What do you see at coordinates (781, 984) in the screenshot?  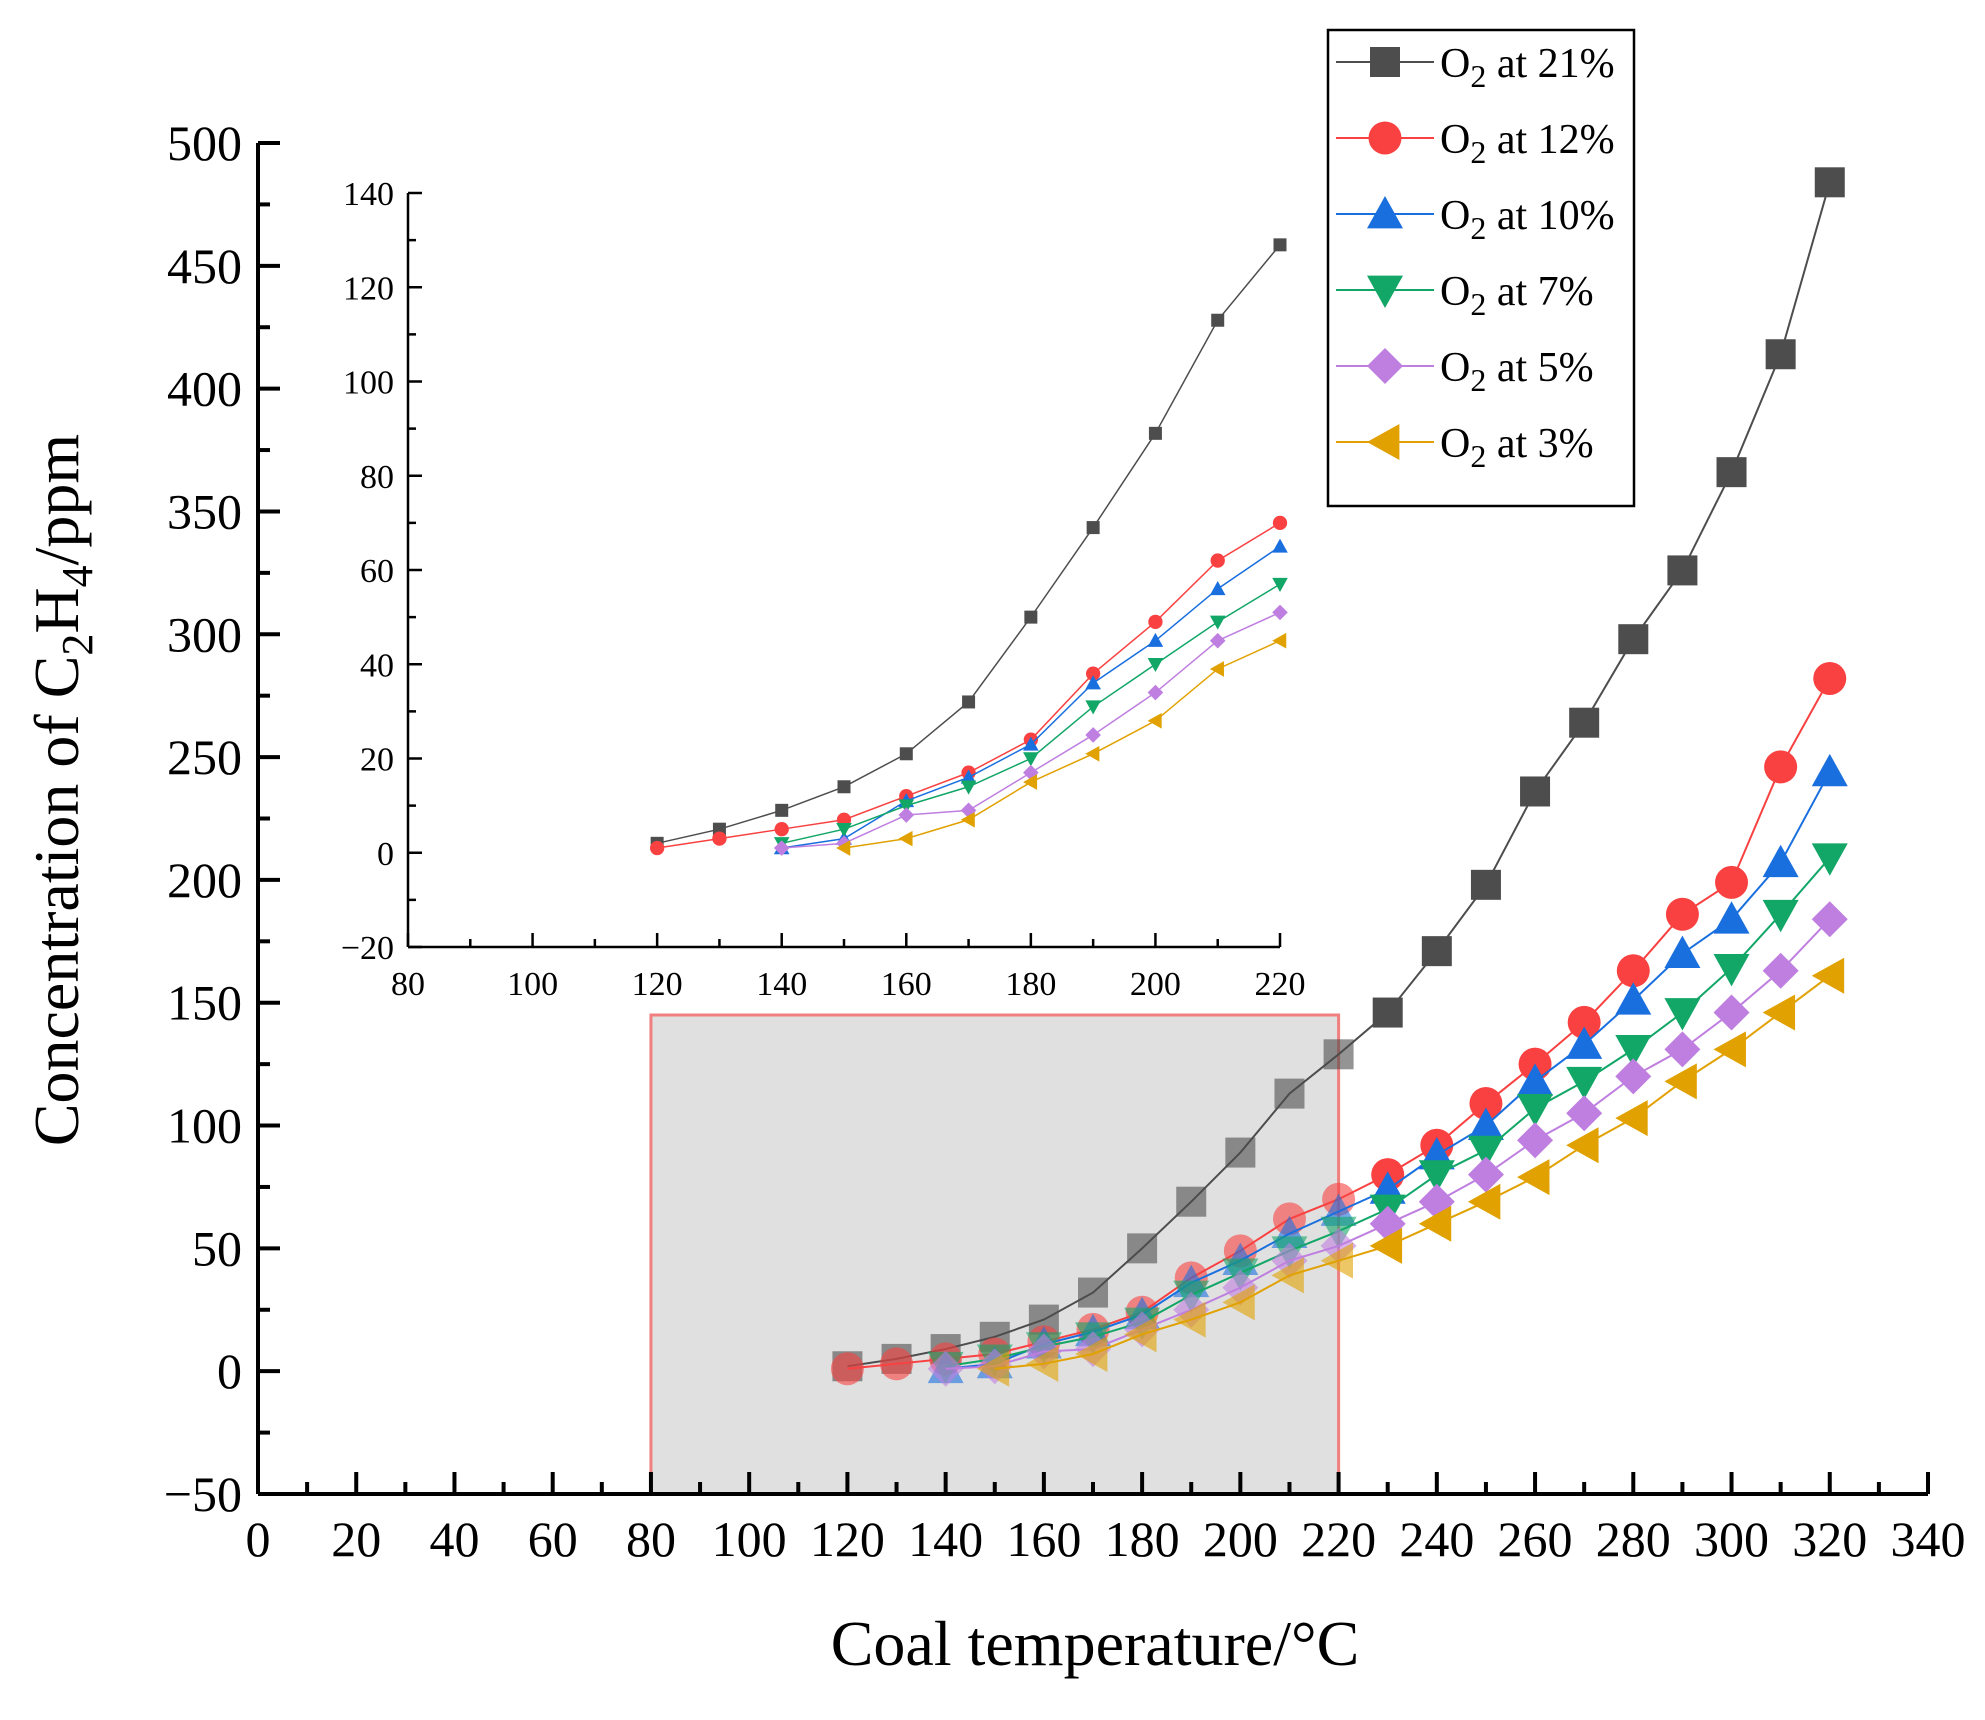 I see `inset-x-tick-label: 140` at bounding box center [781, 984].